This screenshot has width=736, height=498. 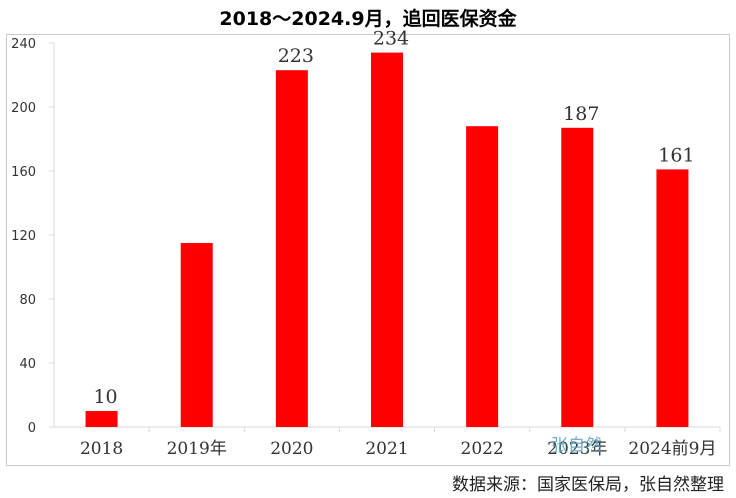 I want to click on x-tick-label: 2019年, so click(x=197, y=449).